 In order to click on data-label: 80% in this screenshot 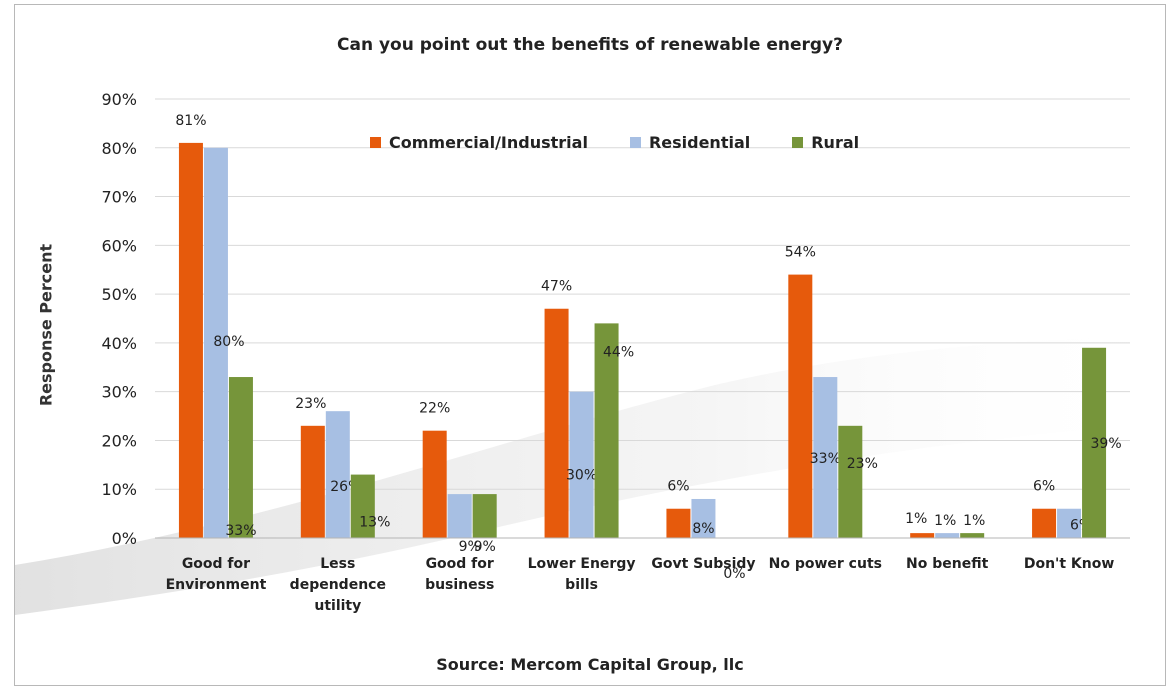, I will do `click(228, 342)`.